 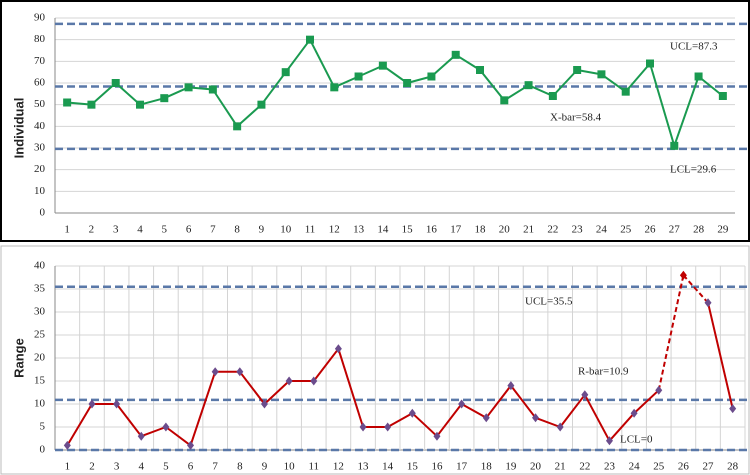 What do you see at coordinates (290, 467) in the screenshot?
I see `x-tick-label: 10` at bounding box center [290, 467].